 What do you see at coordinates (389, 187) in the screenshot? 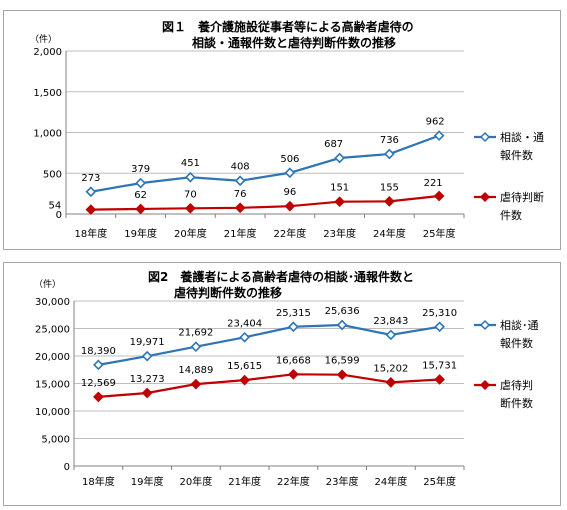
I see `data-label: 155` at bounding box center [389, 187].